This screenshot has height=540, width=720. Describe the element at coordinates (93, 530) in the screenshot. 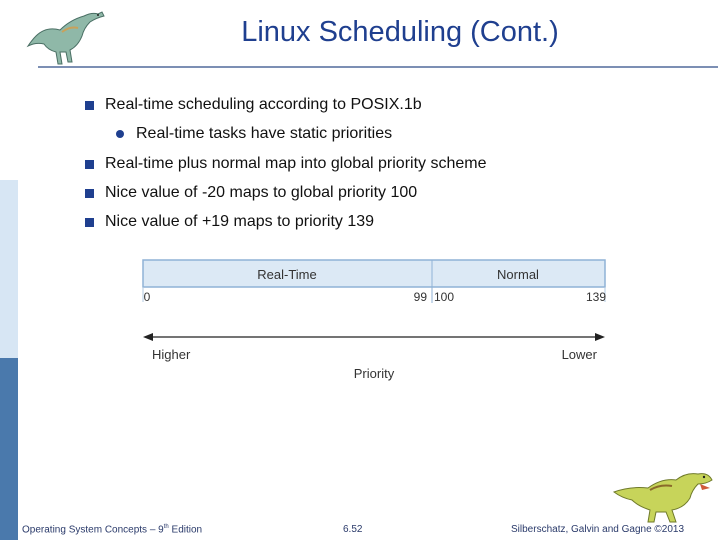

I see `footer-book-prefix: Operating System Concepts – 9` at that location.